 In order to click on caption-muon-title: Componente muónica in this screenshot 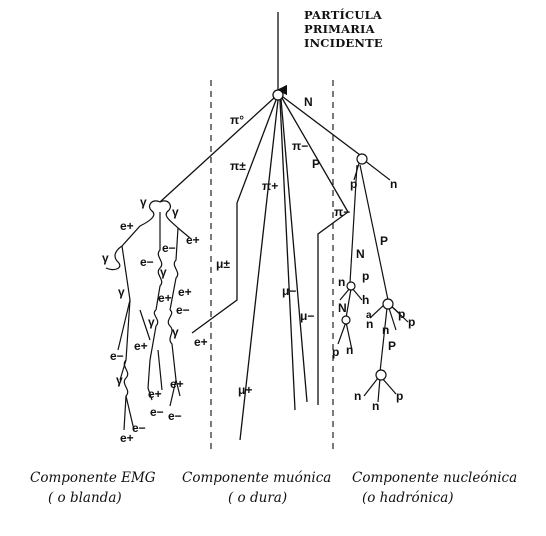, I will do `click(257, 478)`.